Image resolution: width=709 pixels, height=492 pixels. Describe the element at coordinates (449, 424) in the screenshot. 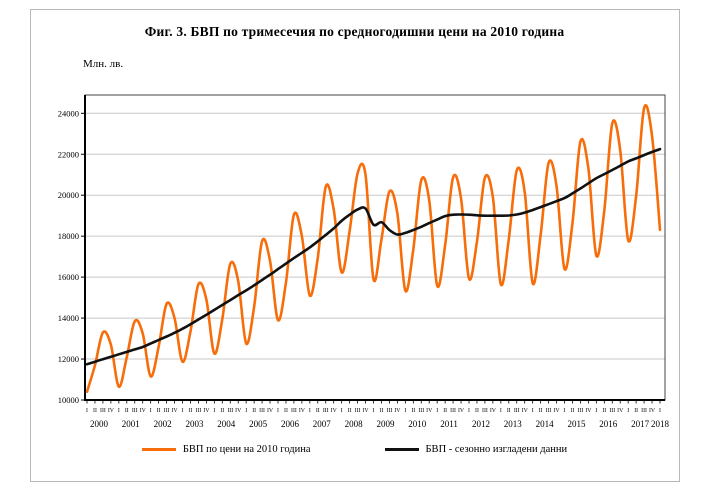

I see `svg-text: 2011` at that location.